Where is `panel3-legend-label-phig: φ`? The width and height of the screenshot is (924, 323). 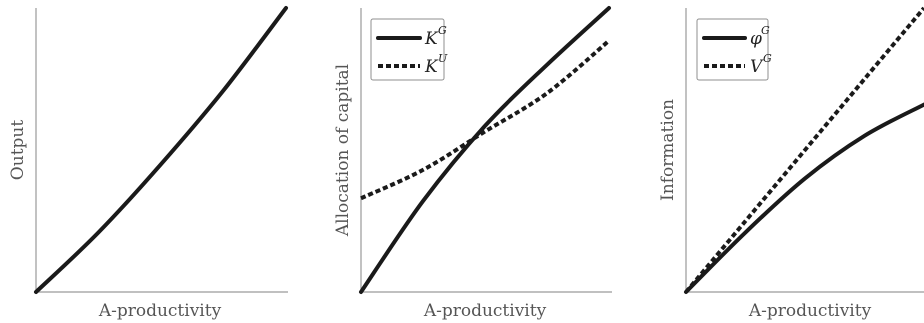
panel3-legend-label-phig: φ is located at coordinates (756, 39).